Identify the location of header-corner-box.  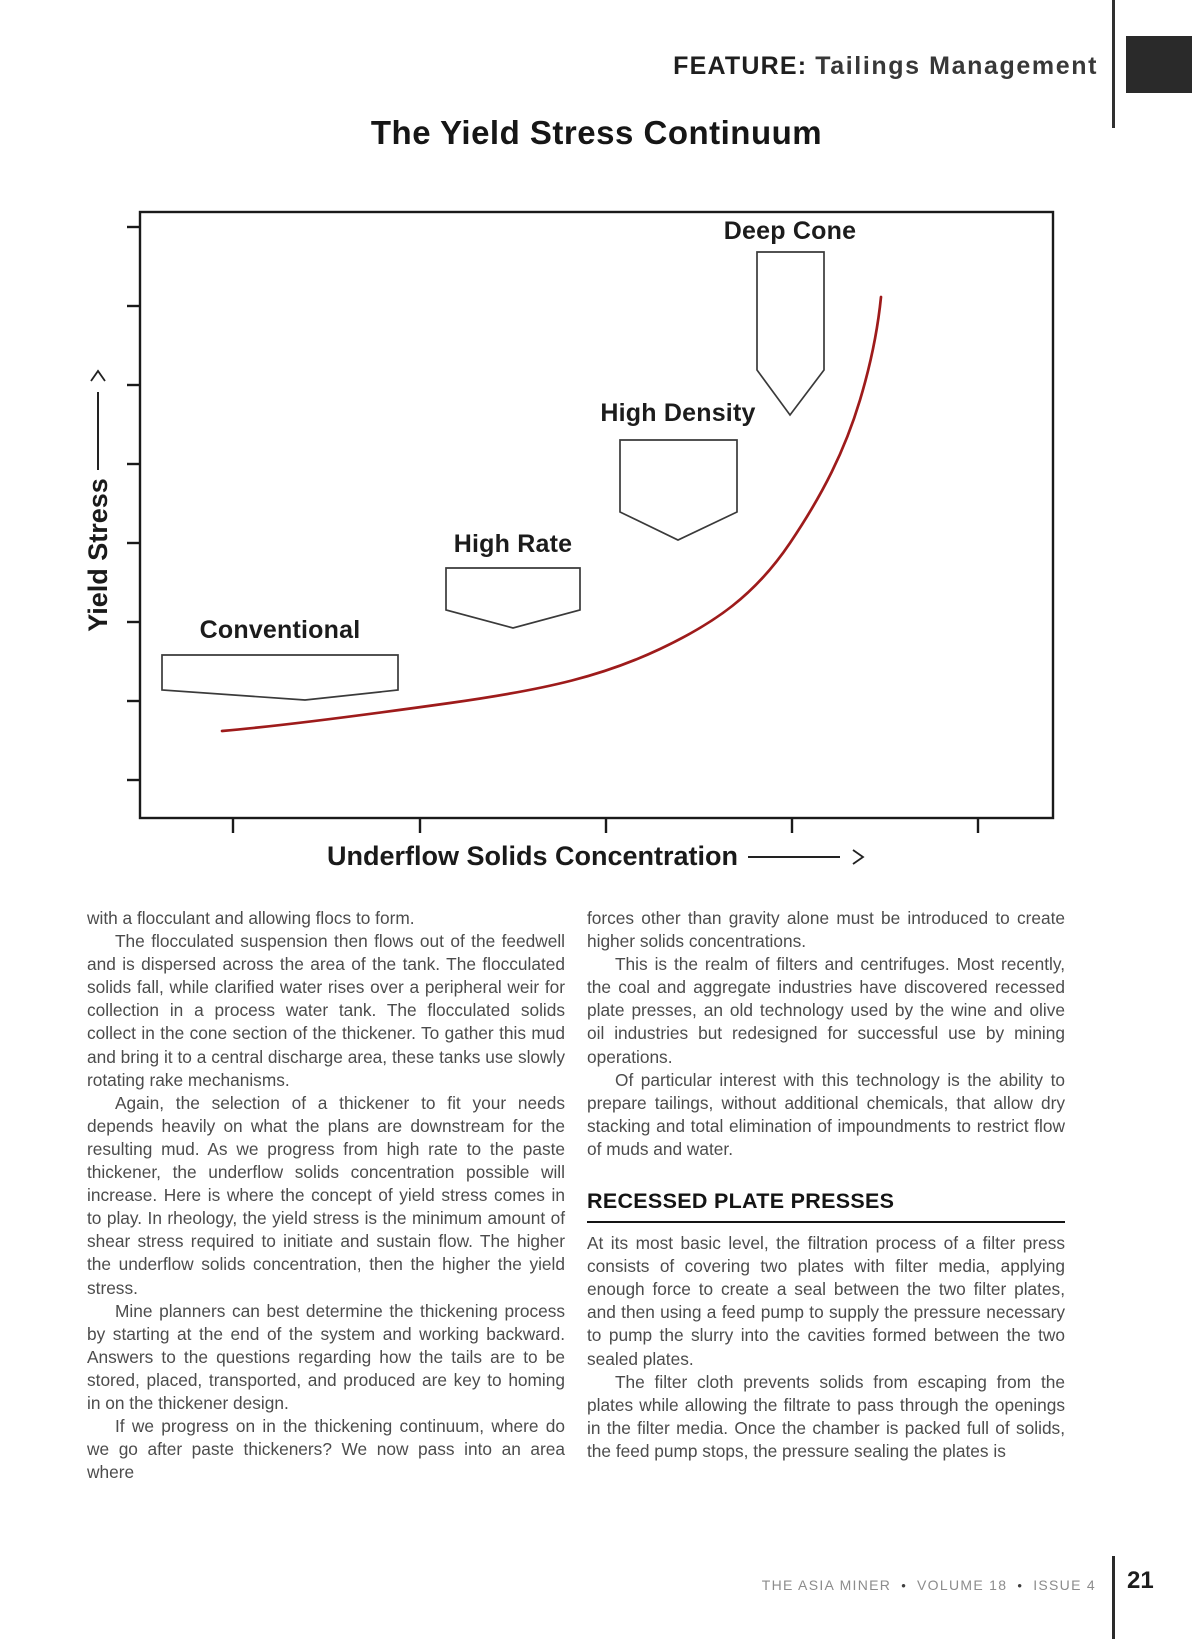
(1159, 64).